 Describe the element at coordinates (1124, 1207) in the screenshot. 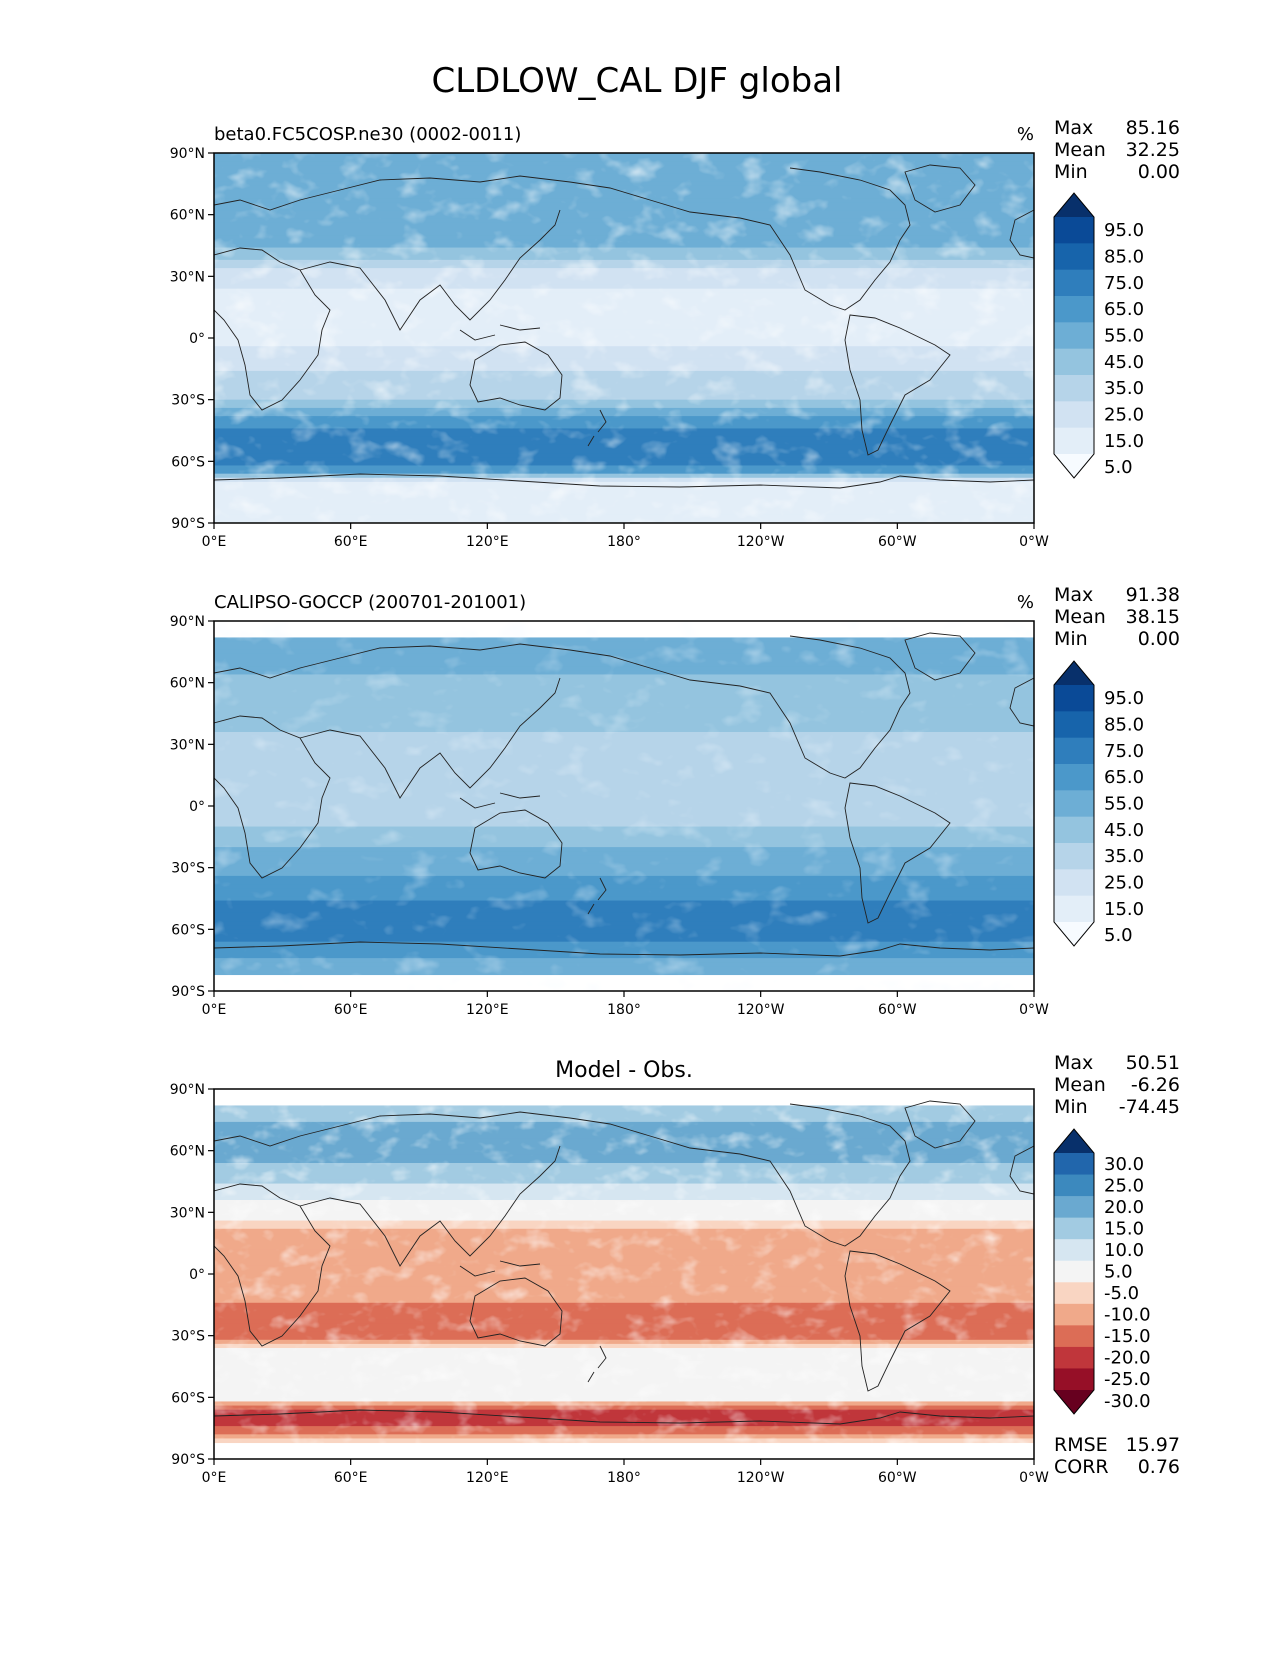

I see `colorbar-tick-label: 20.0` at that location.